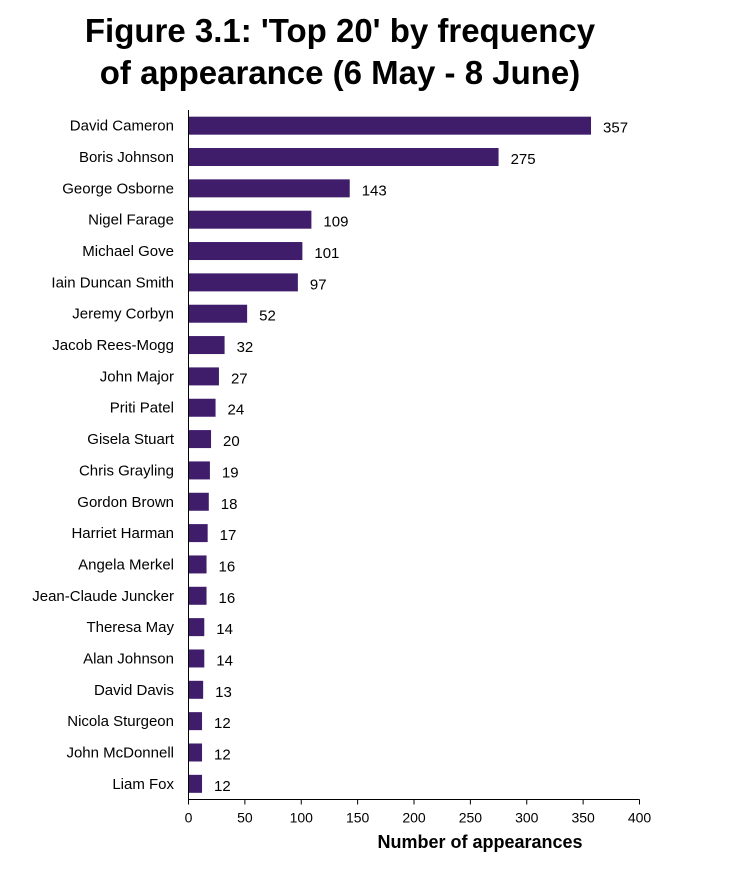 This screenshot has width=742, height=870. Describe the element at coordinates (126, 470) in the screenshot. I see `category-label: Chris Grayling` at that location.